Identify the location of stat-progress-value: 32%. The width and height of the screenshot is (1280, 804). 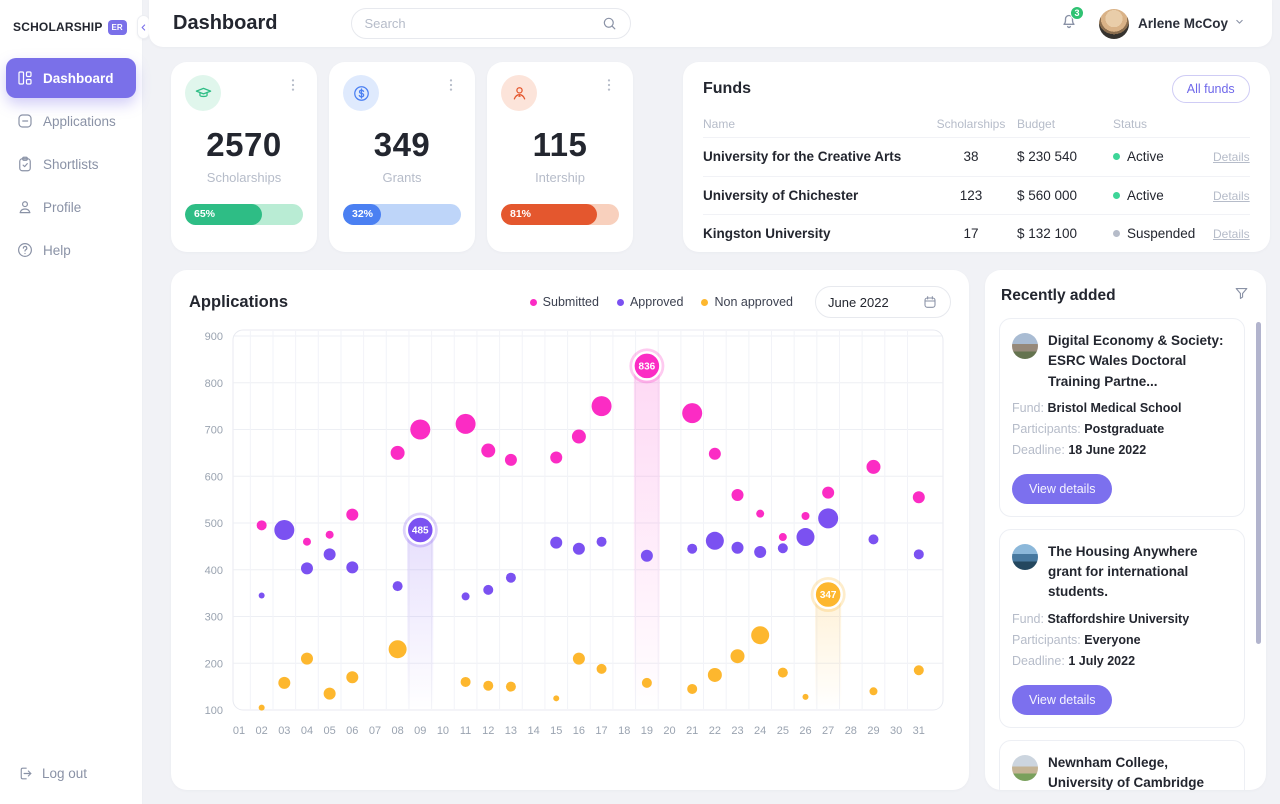
(362, 214).